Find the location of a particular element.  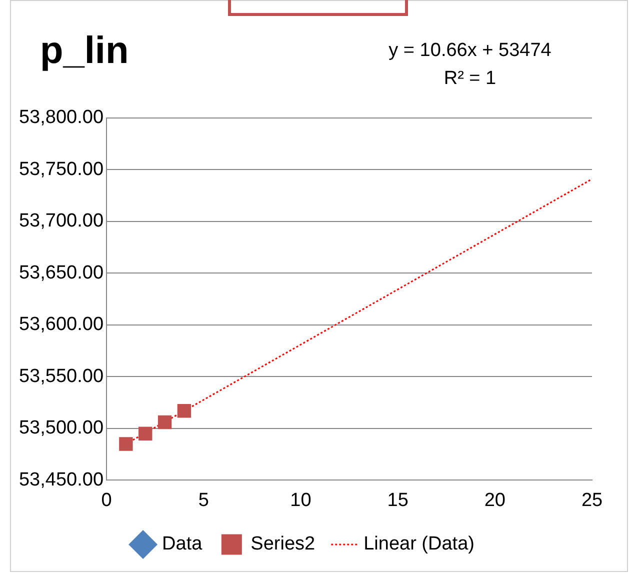

y-tick-label: 53,700.00 is located at coordinates (61, 221).